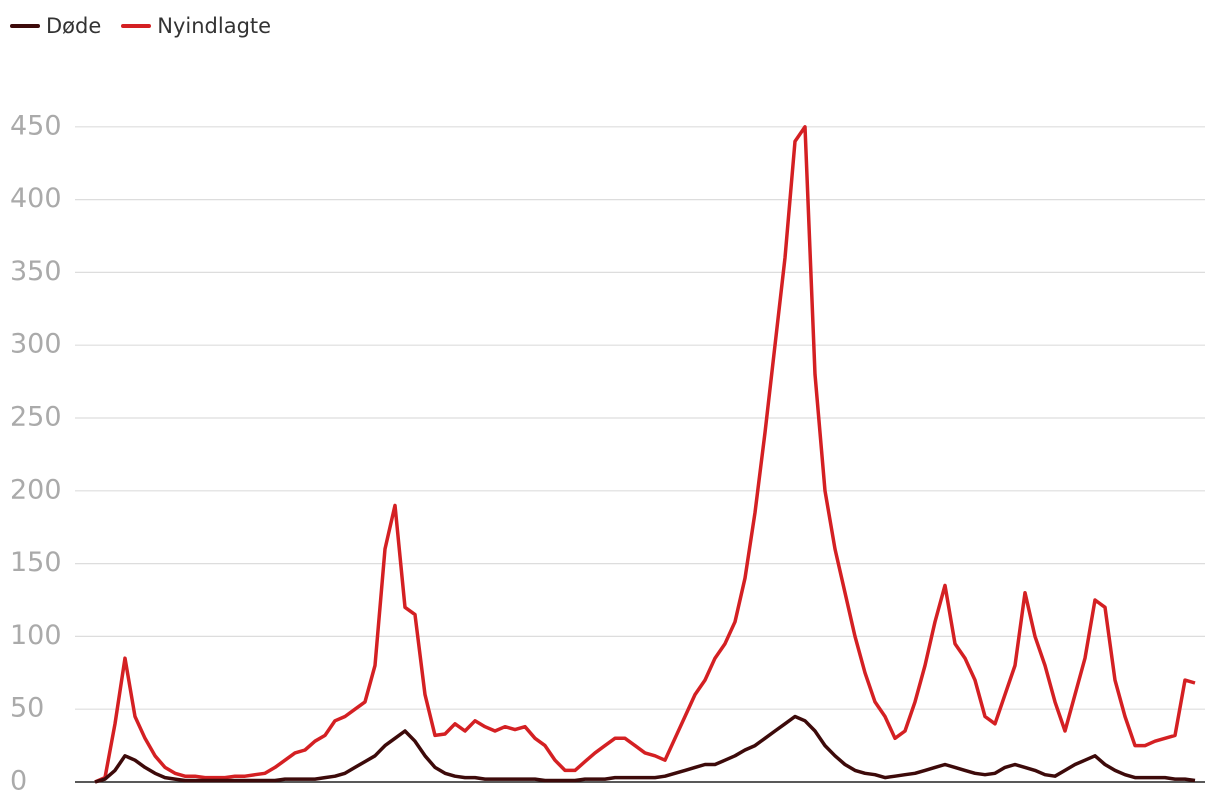 The height and width of the screenshot is (792, 1220). Describe the element at coordinates (36, 344) in the screenshot. I see `y-tick-label: 300` at that location.